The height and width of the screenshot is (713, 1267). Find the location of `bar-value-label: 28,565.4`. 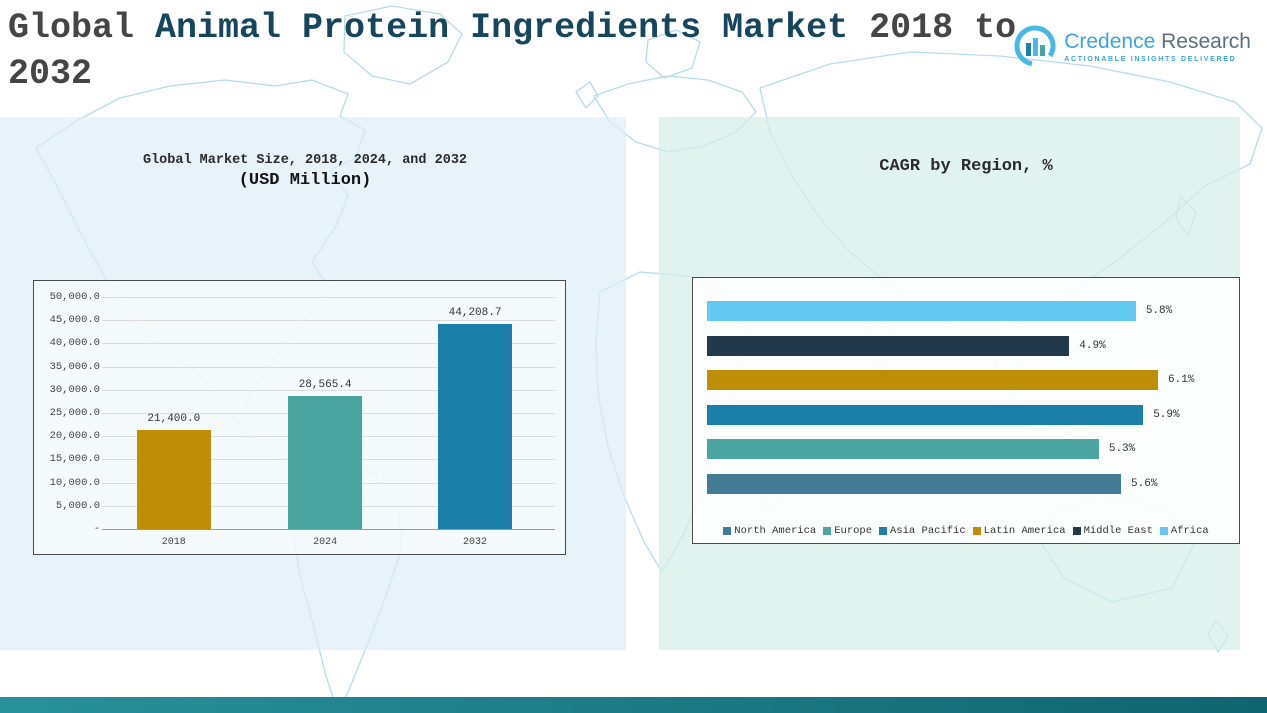

bar-value-label: 28,565.4 is located at coordinates (325, 385).